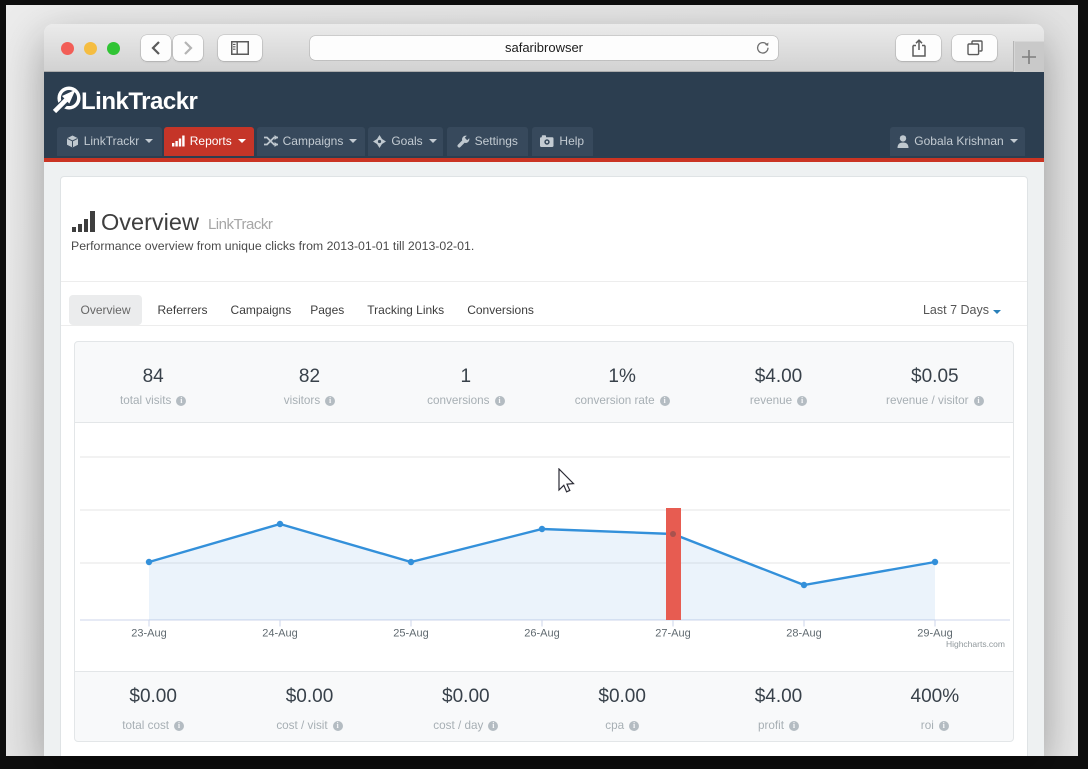  What do you see at coordinates (672, 634) in the screenshot?
I see `svg-text: 27-Aug` at bounding box center [672, 634].